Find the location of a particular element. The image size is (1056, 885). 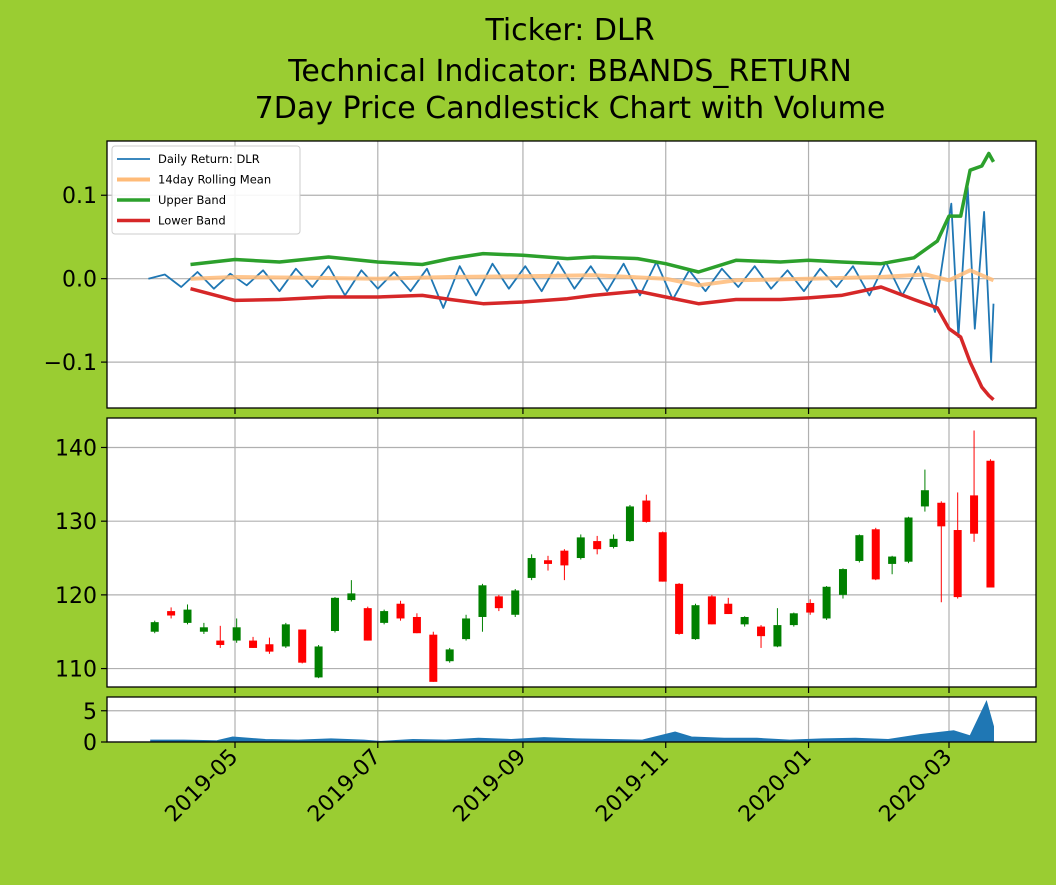

price-ytick-label: 120 is located at coordinates (76, 596).